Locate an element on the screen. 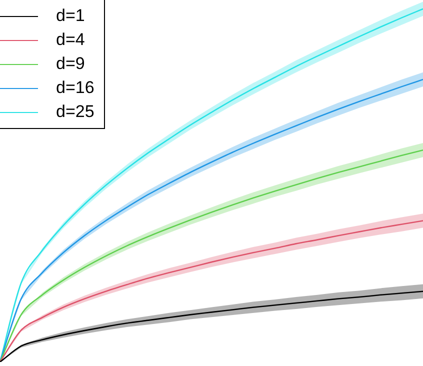 This screenshot has width=423, height=366. legend-label: d=4 is located at coordinates (70, 40).